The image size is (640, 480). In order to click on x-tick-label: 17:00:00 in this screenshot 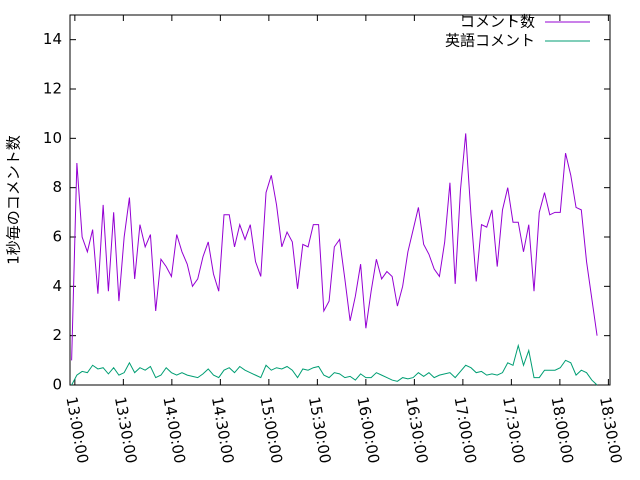, I will do `click(465, 429)`.